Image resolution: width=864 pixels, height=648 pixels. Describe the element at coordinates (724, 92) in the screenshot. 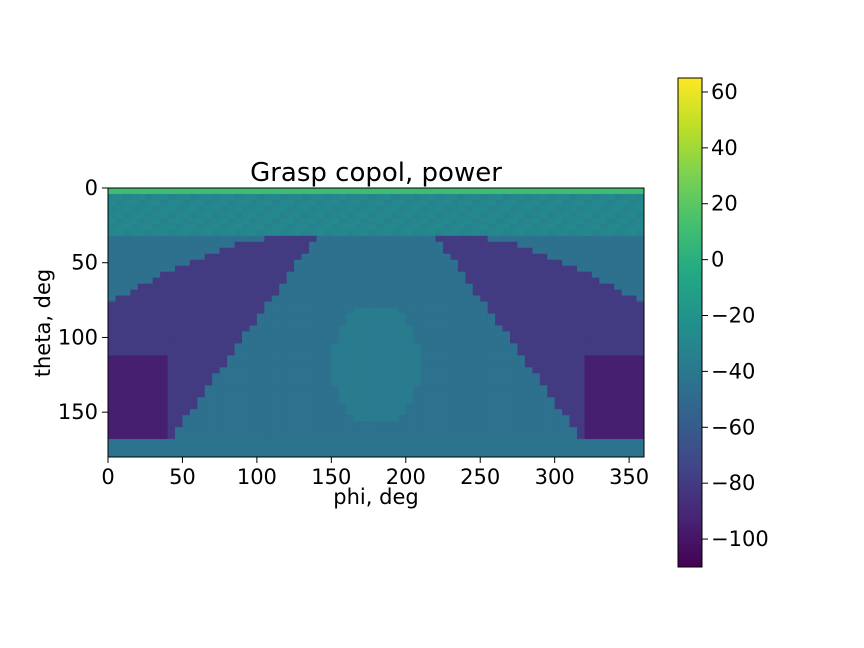

I see `colorbar-tick-label: 60` at that location.